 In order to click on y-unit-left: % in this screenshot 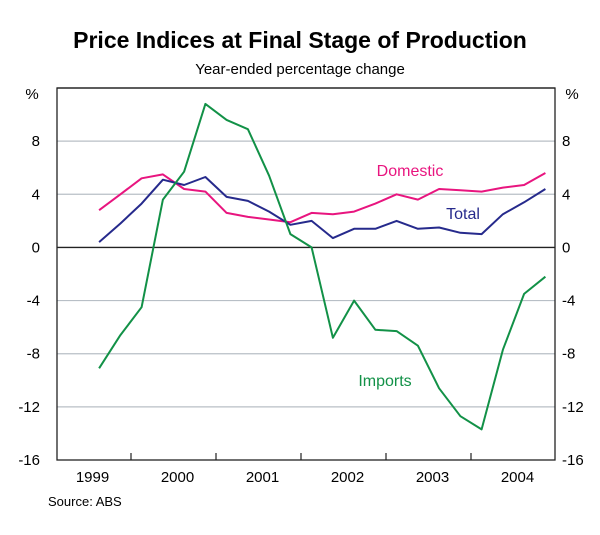, I will do `click(31, 94)`.